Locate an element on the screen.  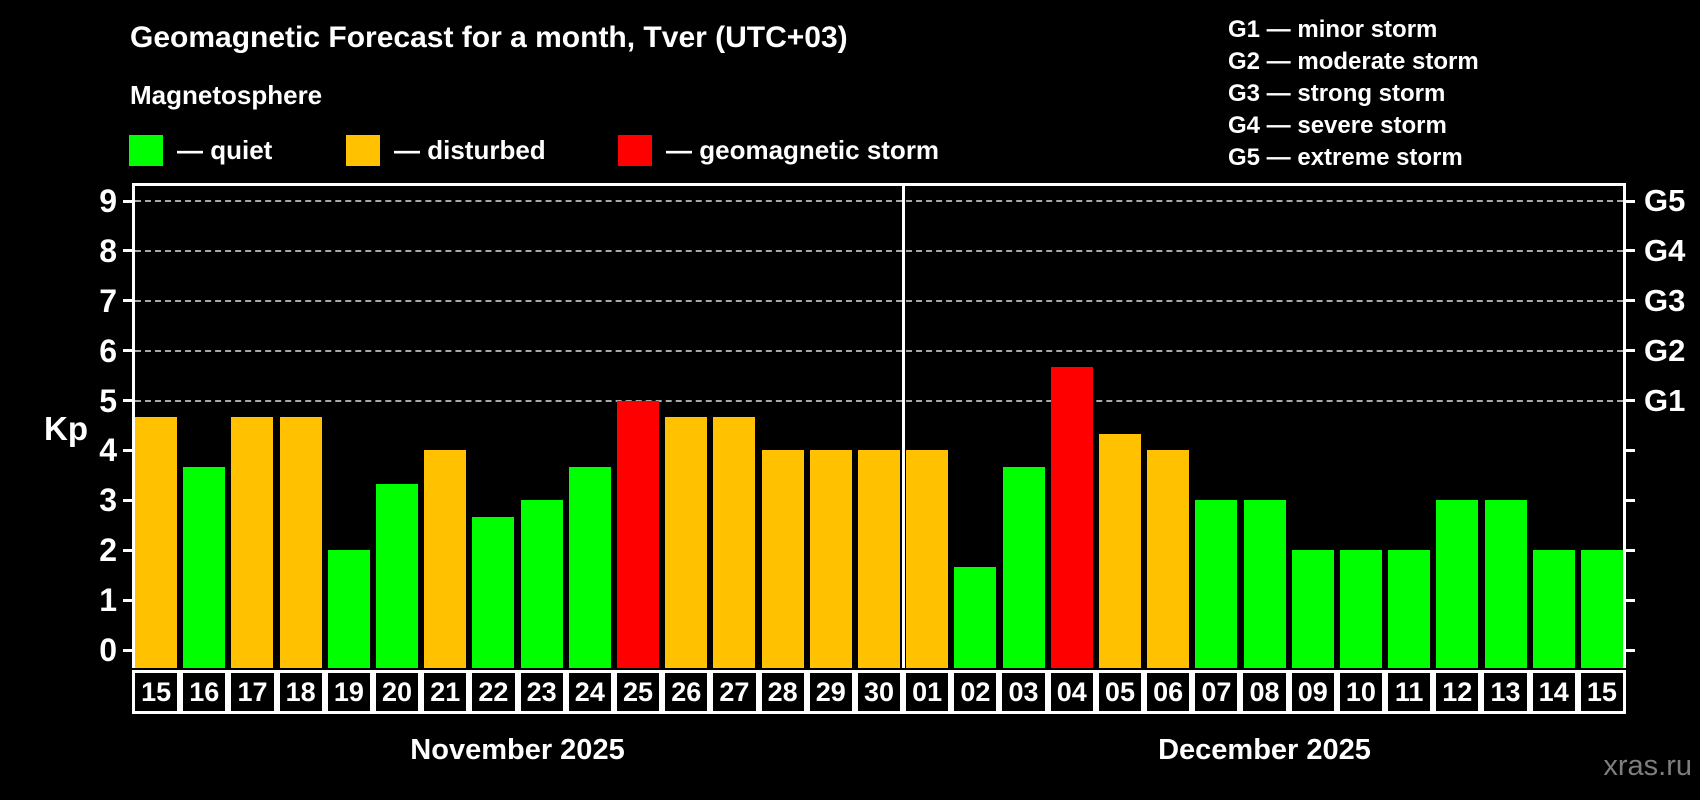
day-label-nov-24: 24 is located at coordinates (589, 692).